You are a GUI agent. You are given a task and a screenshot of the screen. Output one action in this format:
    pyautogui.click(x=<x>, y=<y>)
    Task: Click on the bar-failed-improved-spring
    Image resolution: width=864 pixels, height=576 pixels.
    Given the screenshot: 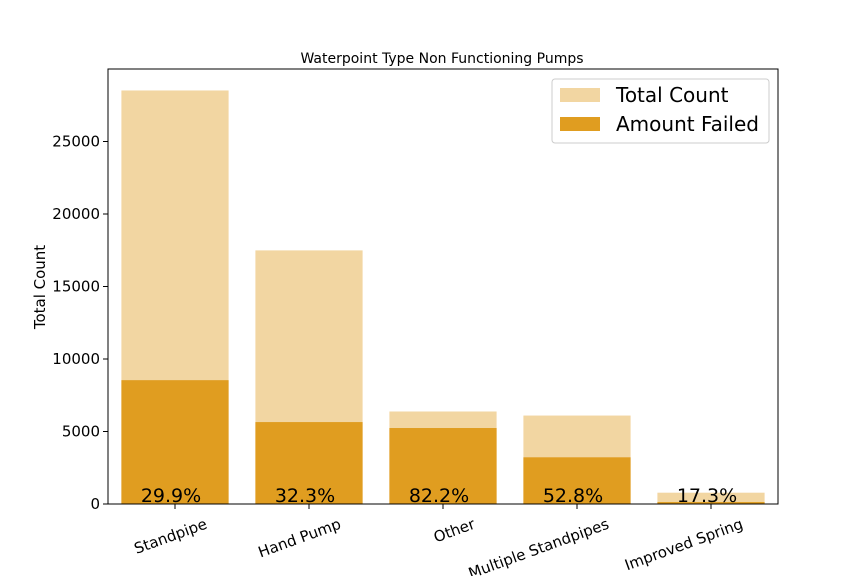 What is the action you would take?
    pyautogui.click(x=711, y=503)
    